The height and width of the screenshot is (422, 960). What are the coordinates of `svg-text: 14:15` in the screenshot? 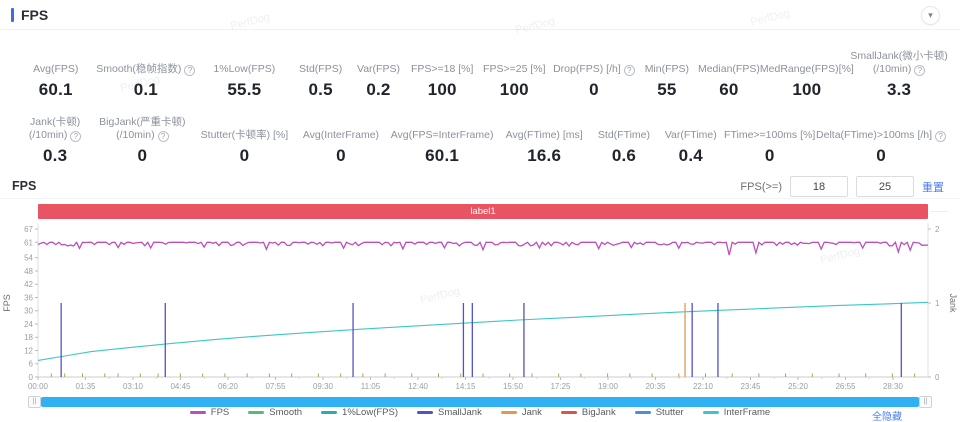 It's located at (465, 386).